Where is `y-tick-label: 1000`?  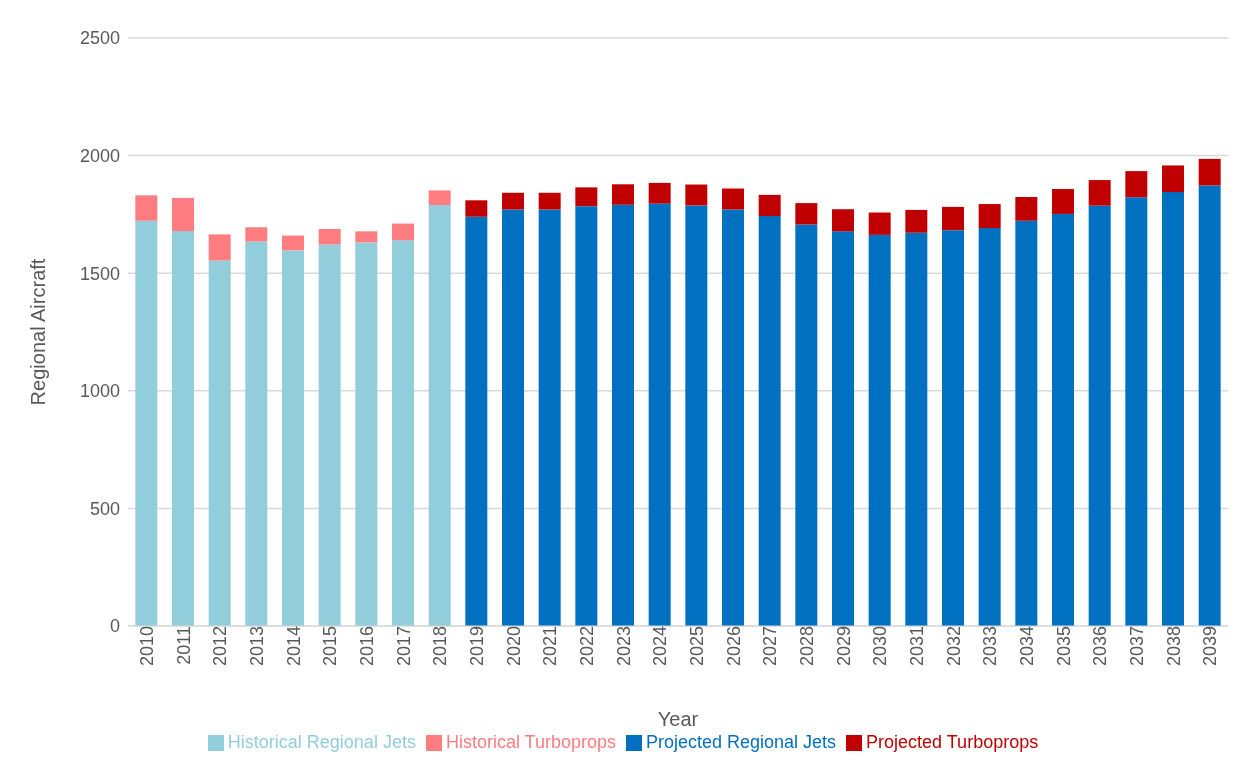
y-tick-label: 1000 is located at coordinates (99, 391).